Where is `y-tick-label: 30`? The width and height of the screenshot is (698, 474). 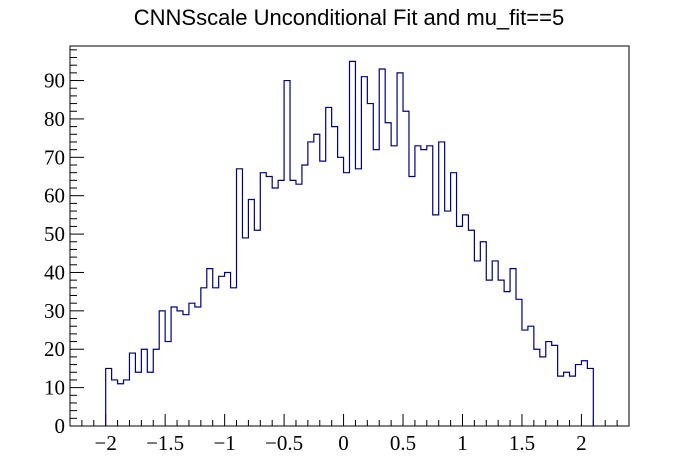 y-tick-label: 30 is located at coordinates (54, 311).